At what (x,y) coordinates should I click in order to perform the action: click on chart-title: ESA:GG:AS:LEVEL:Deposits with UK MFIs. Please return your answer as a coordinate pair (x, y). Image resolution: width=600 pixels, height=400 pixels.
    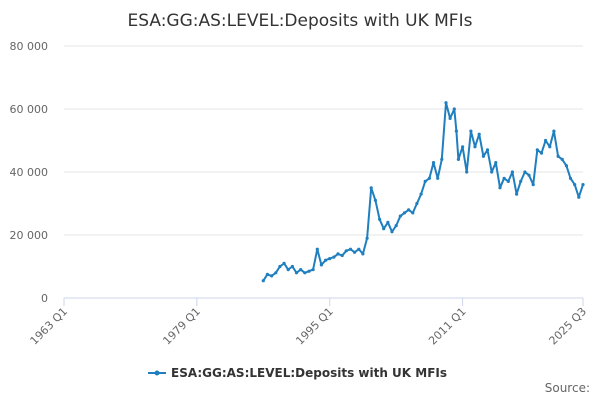
    Looking at the image, I should click on (300, 21).